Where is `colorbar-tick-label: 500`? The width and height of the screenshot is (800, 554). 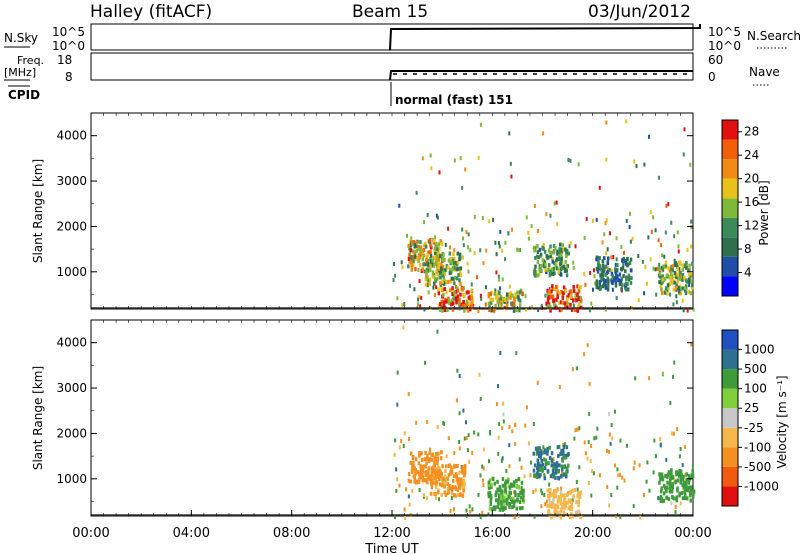
colorbar-tick-label: 500 is located at coordinates (755, 369).